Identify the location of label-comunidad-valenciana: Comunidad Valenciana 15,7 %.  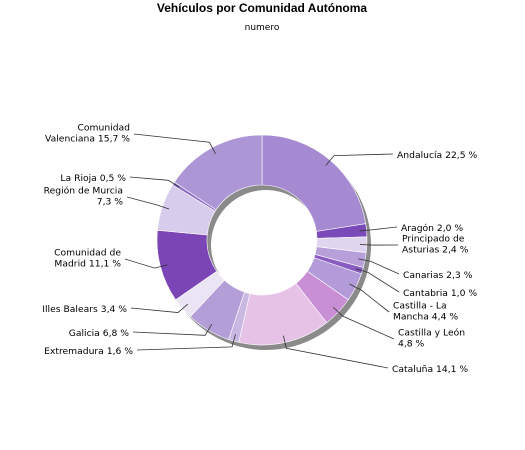
(87, 134).